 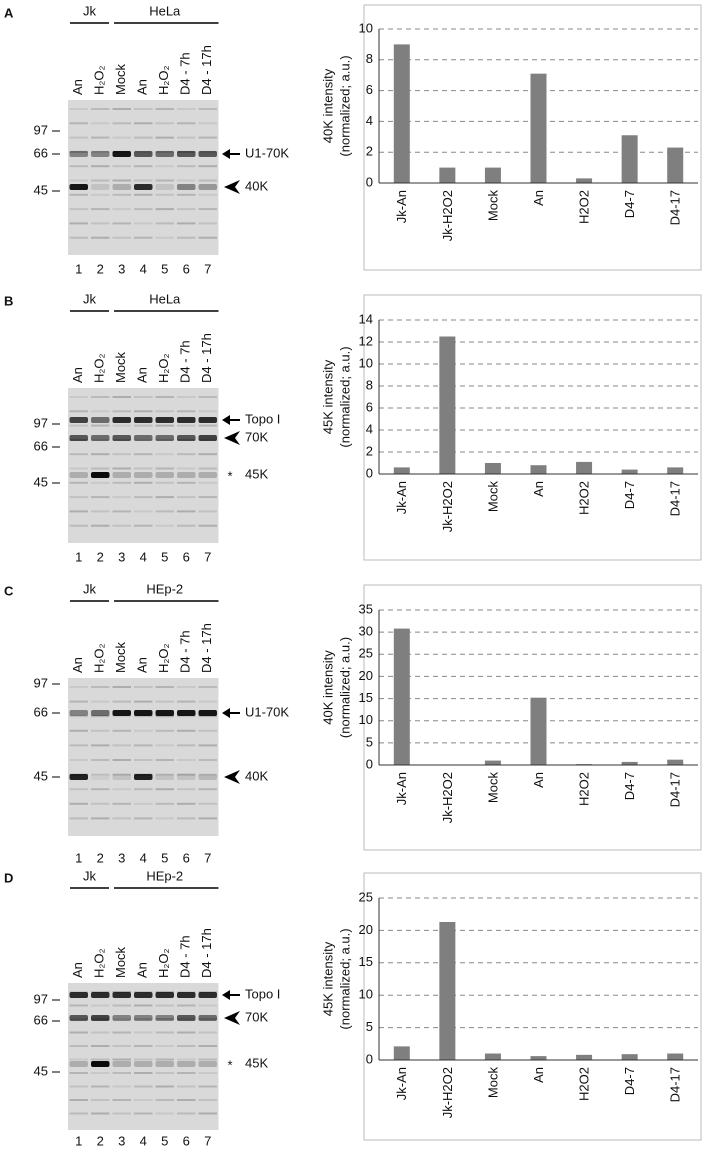 What do you see at coordinates (185, 651) in the screenshot?
I see `lane-label: D4 - 7h` at bounding box center [185, 651].